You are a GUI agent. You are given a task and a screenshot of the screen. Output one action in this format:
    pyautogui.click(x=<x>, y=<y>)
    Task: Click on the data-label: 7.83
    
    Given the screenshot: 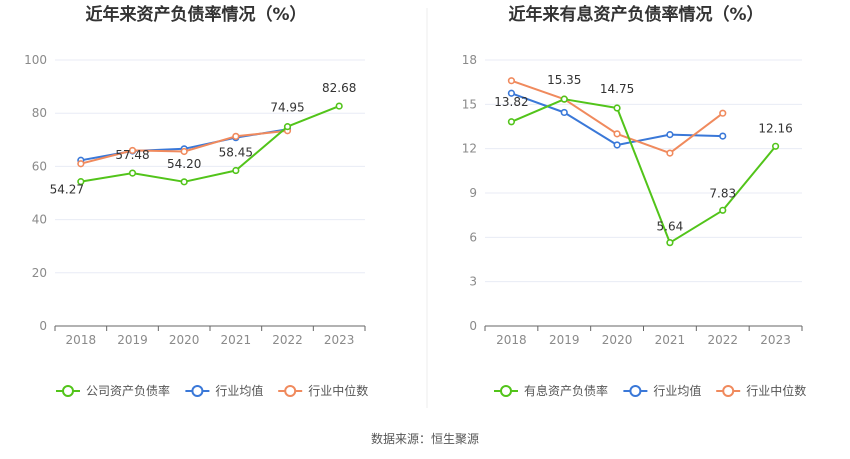 What is the action you would take?
    pyautogui.click(x=722, y=193)
    